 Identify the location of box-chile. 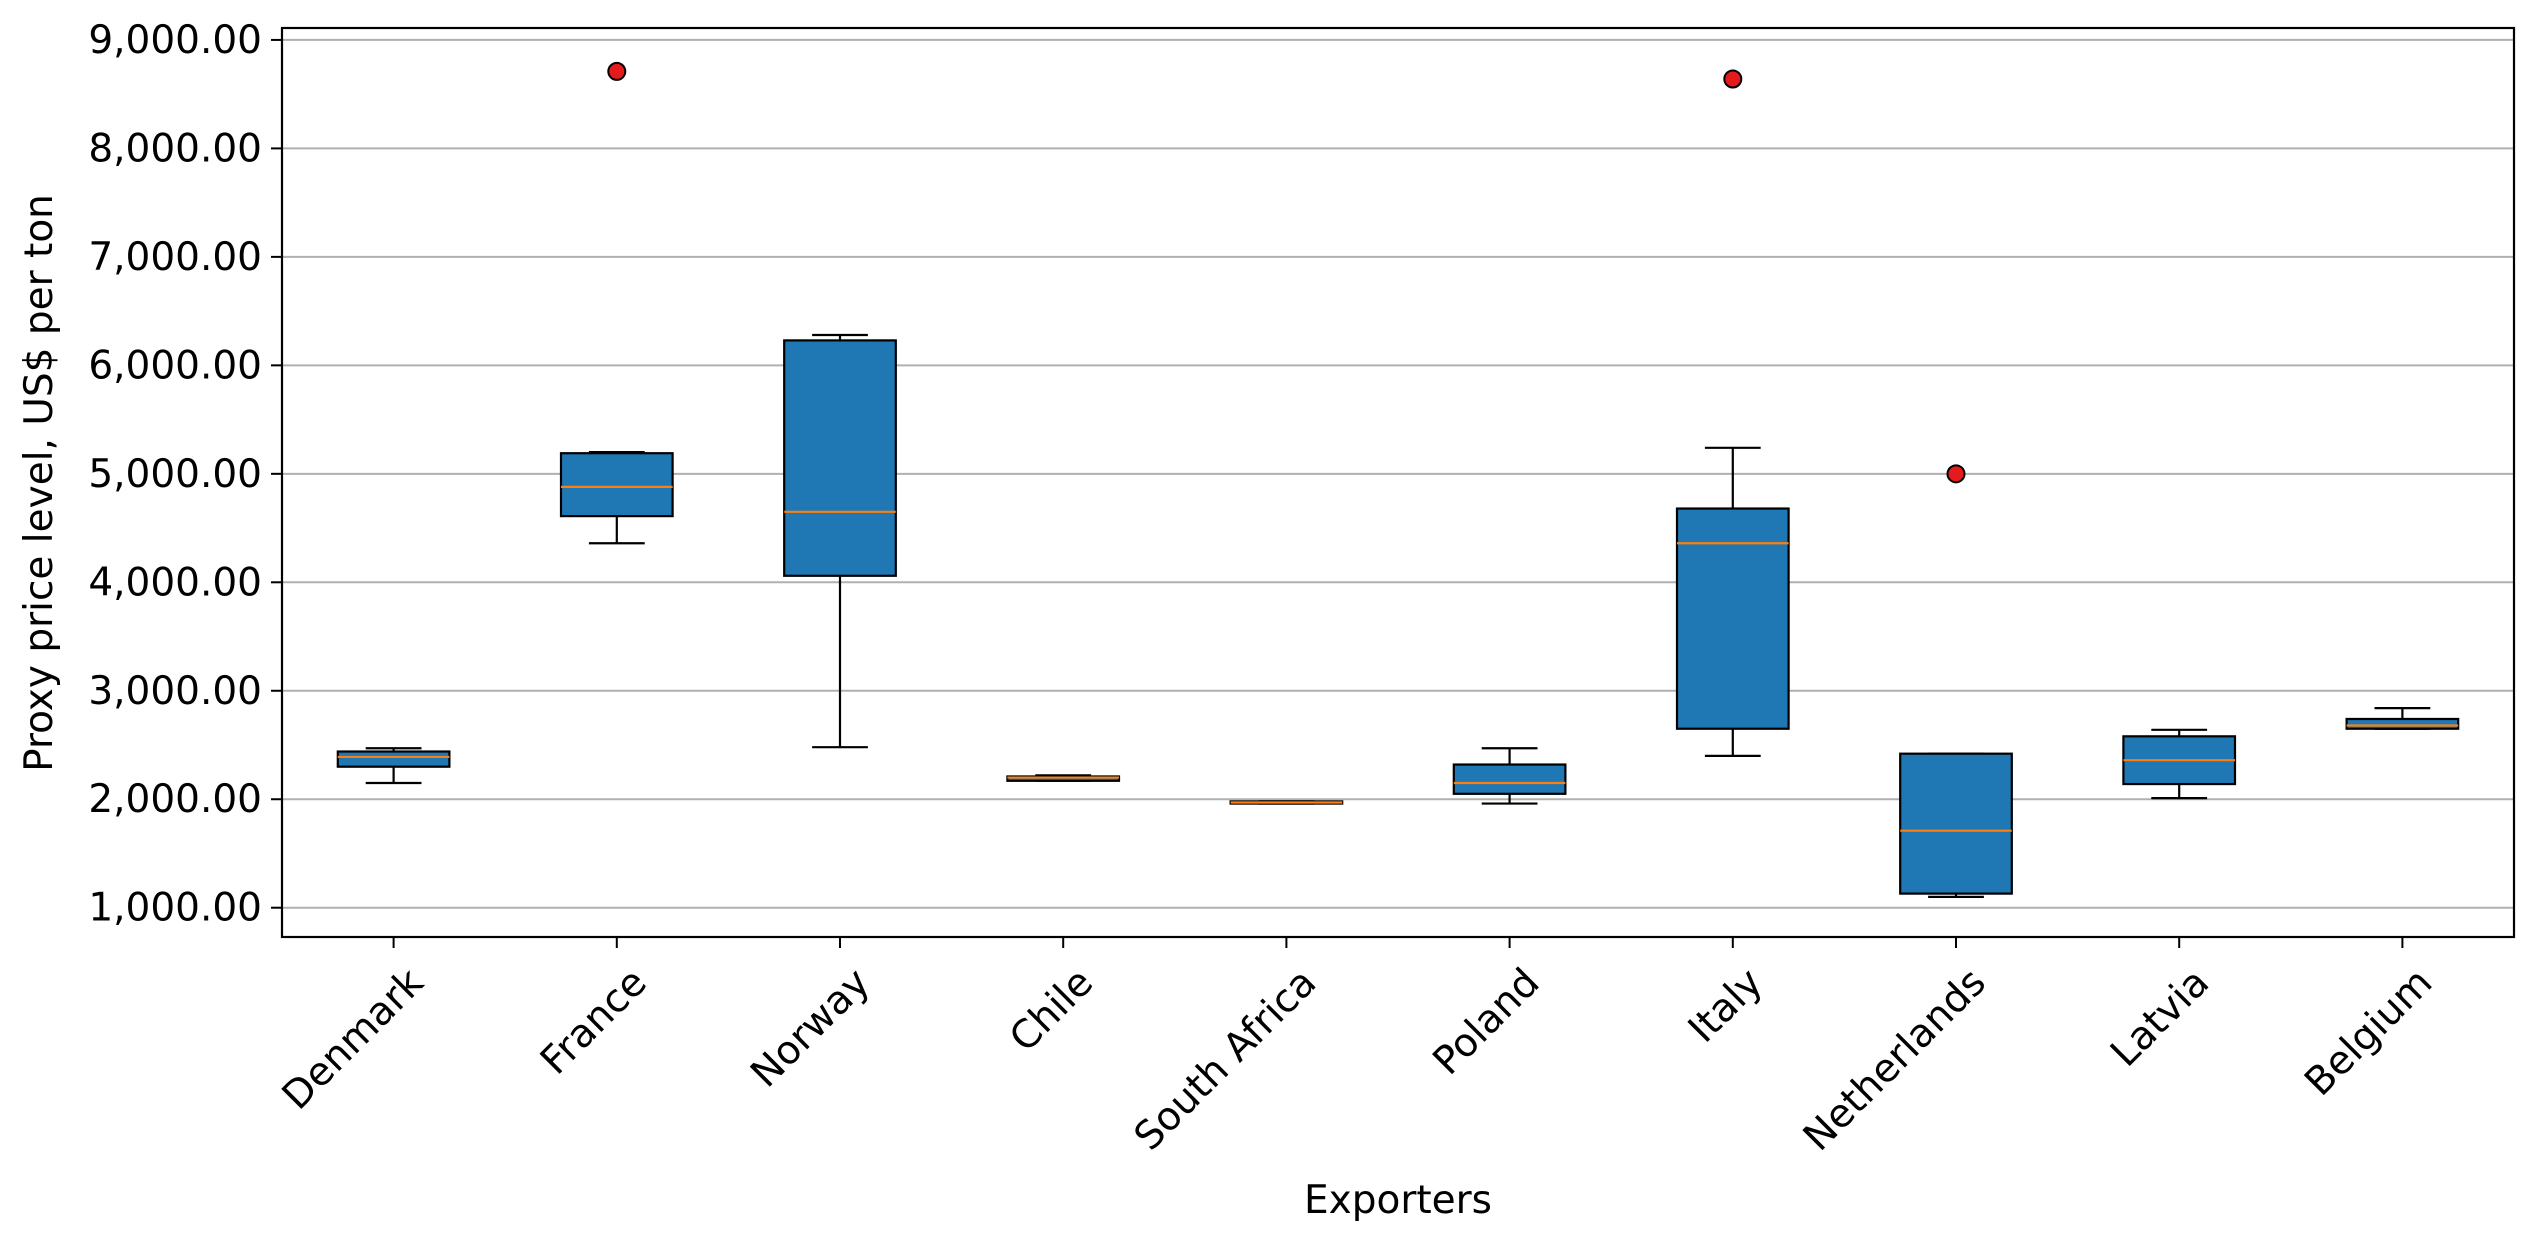
(1063, 778).